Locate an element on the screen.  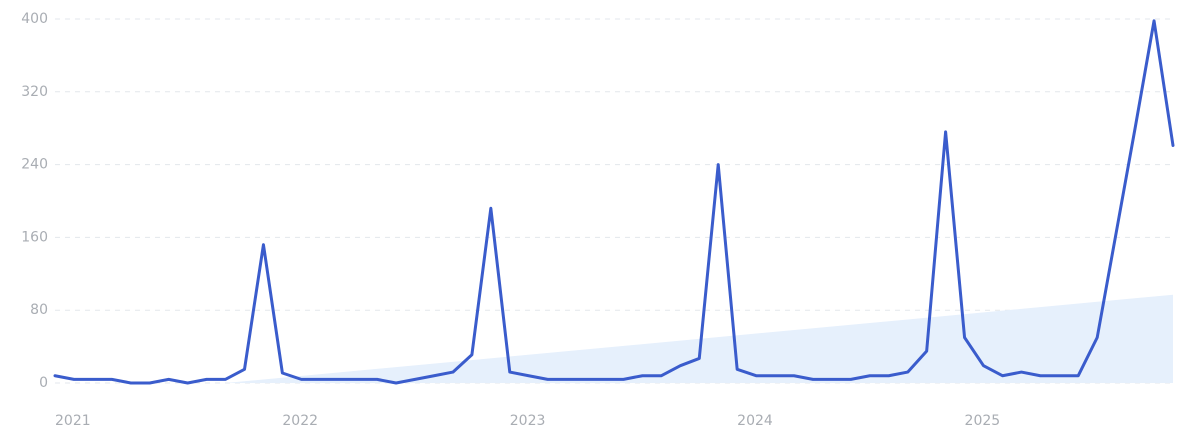
x-tick-label: 2022 is located at coordinates (300, 421).